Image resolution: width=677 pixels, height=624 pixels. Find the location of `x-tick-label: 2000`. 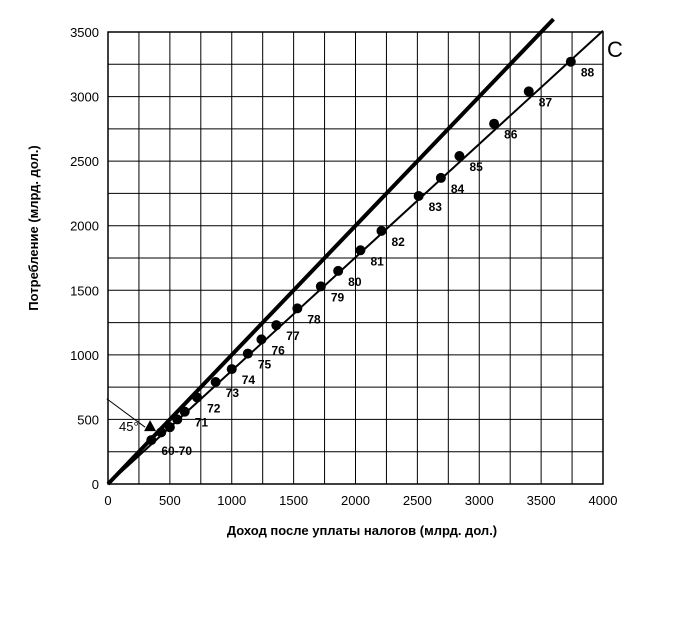

x-tick-label: 2000 is located at coordinates (355, 500).